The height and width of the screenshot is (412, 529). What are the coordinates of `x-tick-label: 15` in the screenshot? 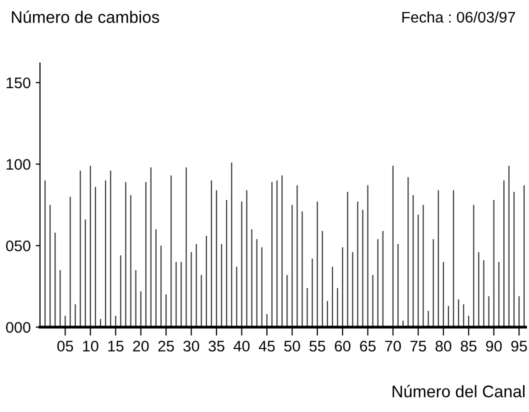 It's located at (116, 346).